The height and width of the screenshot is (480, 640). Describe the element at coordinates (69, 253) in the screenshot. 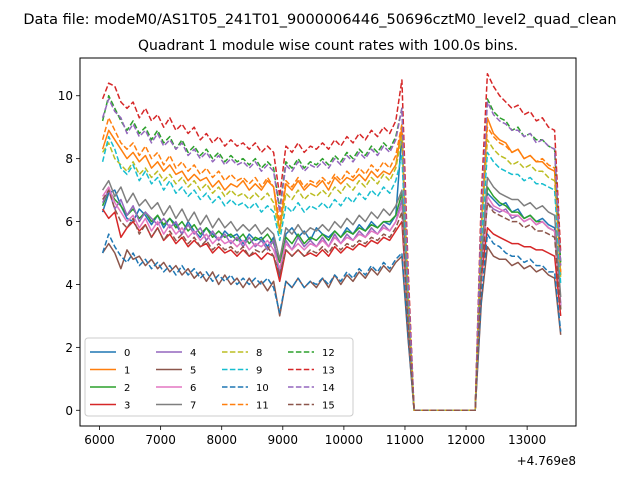

I see `y-axis: 0 2 4 6 8 10` at that location.